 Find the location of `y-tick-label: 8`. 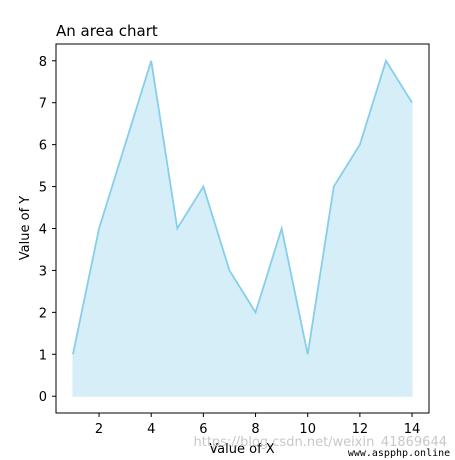

y-tick-label: 8 is located at coordinates (43, 62).